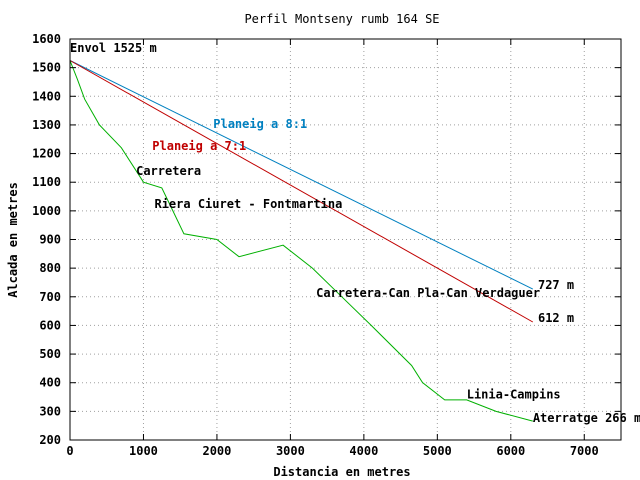 Image resolution: width=640 pixels, height=480 pixels. Describe the element at coordinates (216, 451) in the screenshot. I see `x-tick-label: 2000` at that location.